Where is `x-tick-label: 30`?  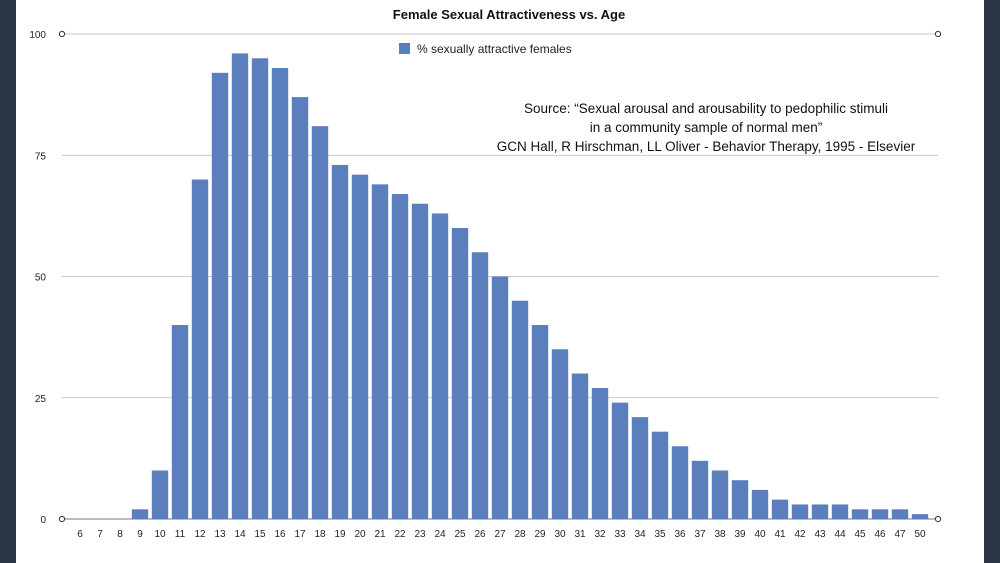
x-tick-label: 30 is located at coordinates (560, 534).